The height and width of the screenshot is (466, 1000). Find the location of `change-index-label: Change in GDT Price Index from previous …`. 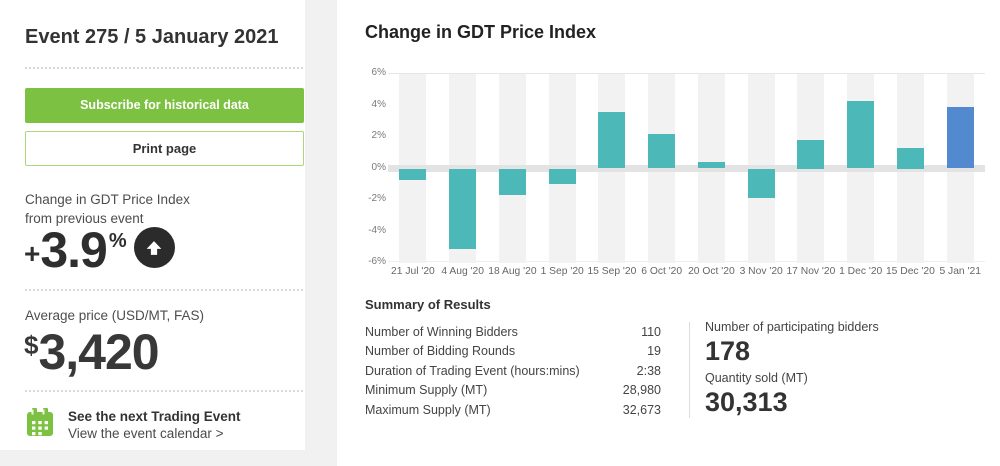

change-index-label: Change in GDT Price Index from previous … is located at coordinates (107, 209).